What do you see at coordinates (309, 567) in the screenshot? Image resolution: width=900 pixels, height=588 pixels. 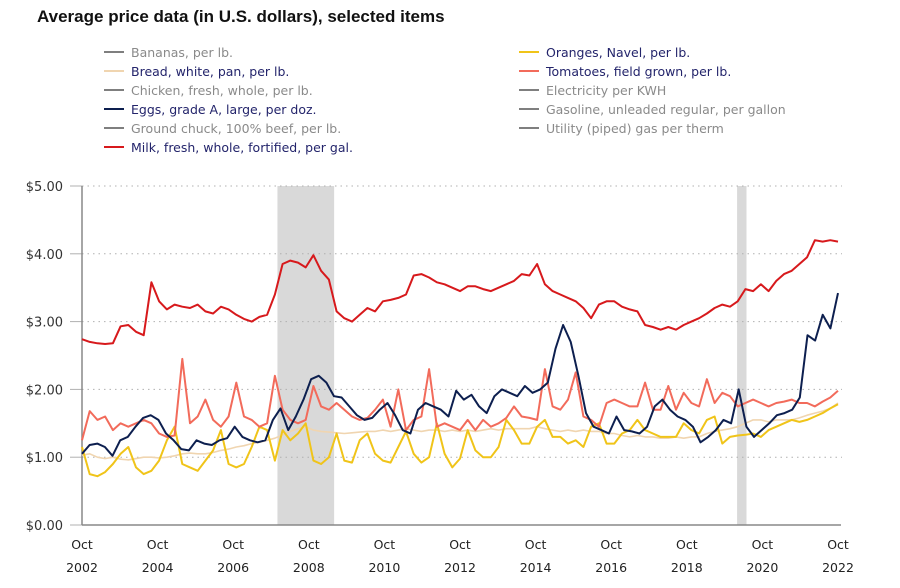 I see `x-tick-year: 2008` at bounding box center [309, 567].